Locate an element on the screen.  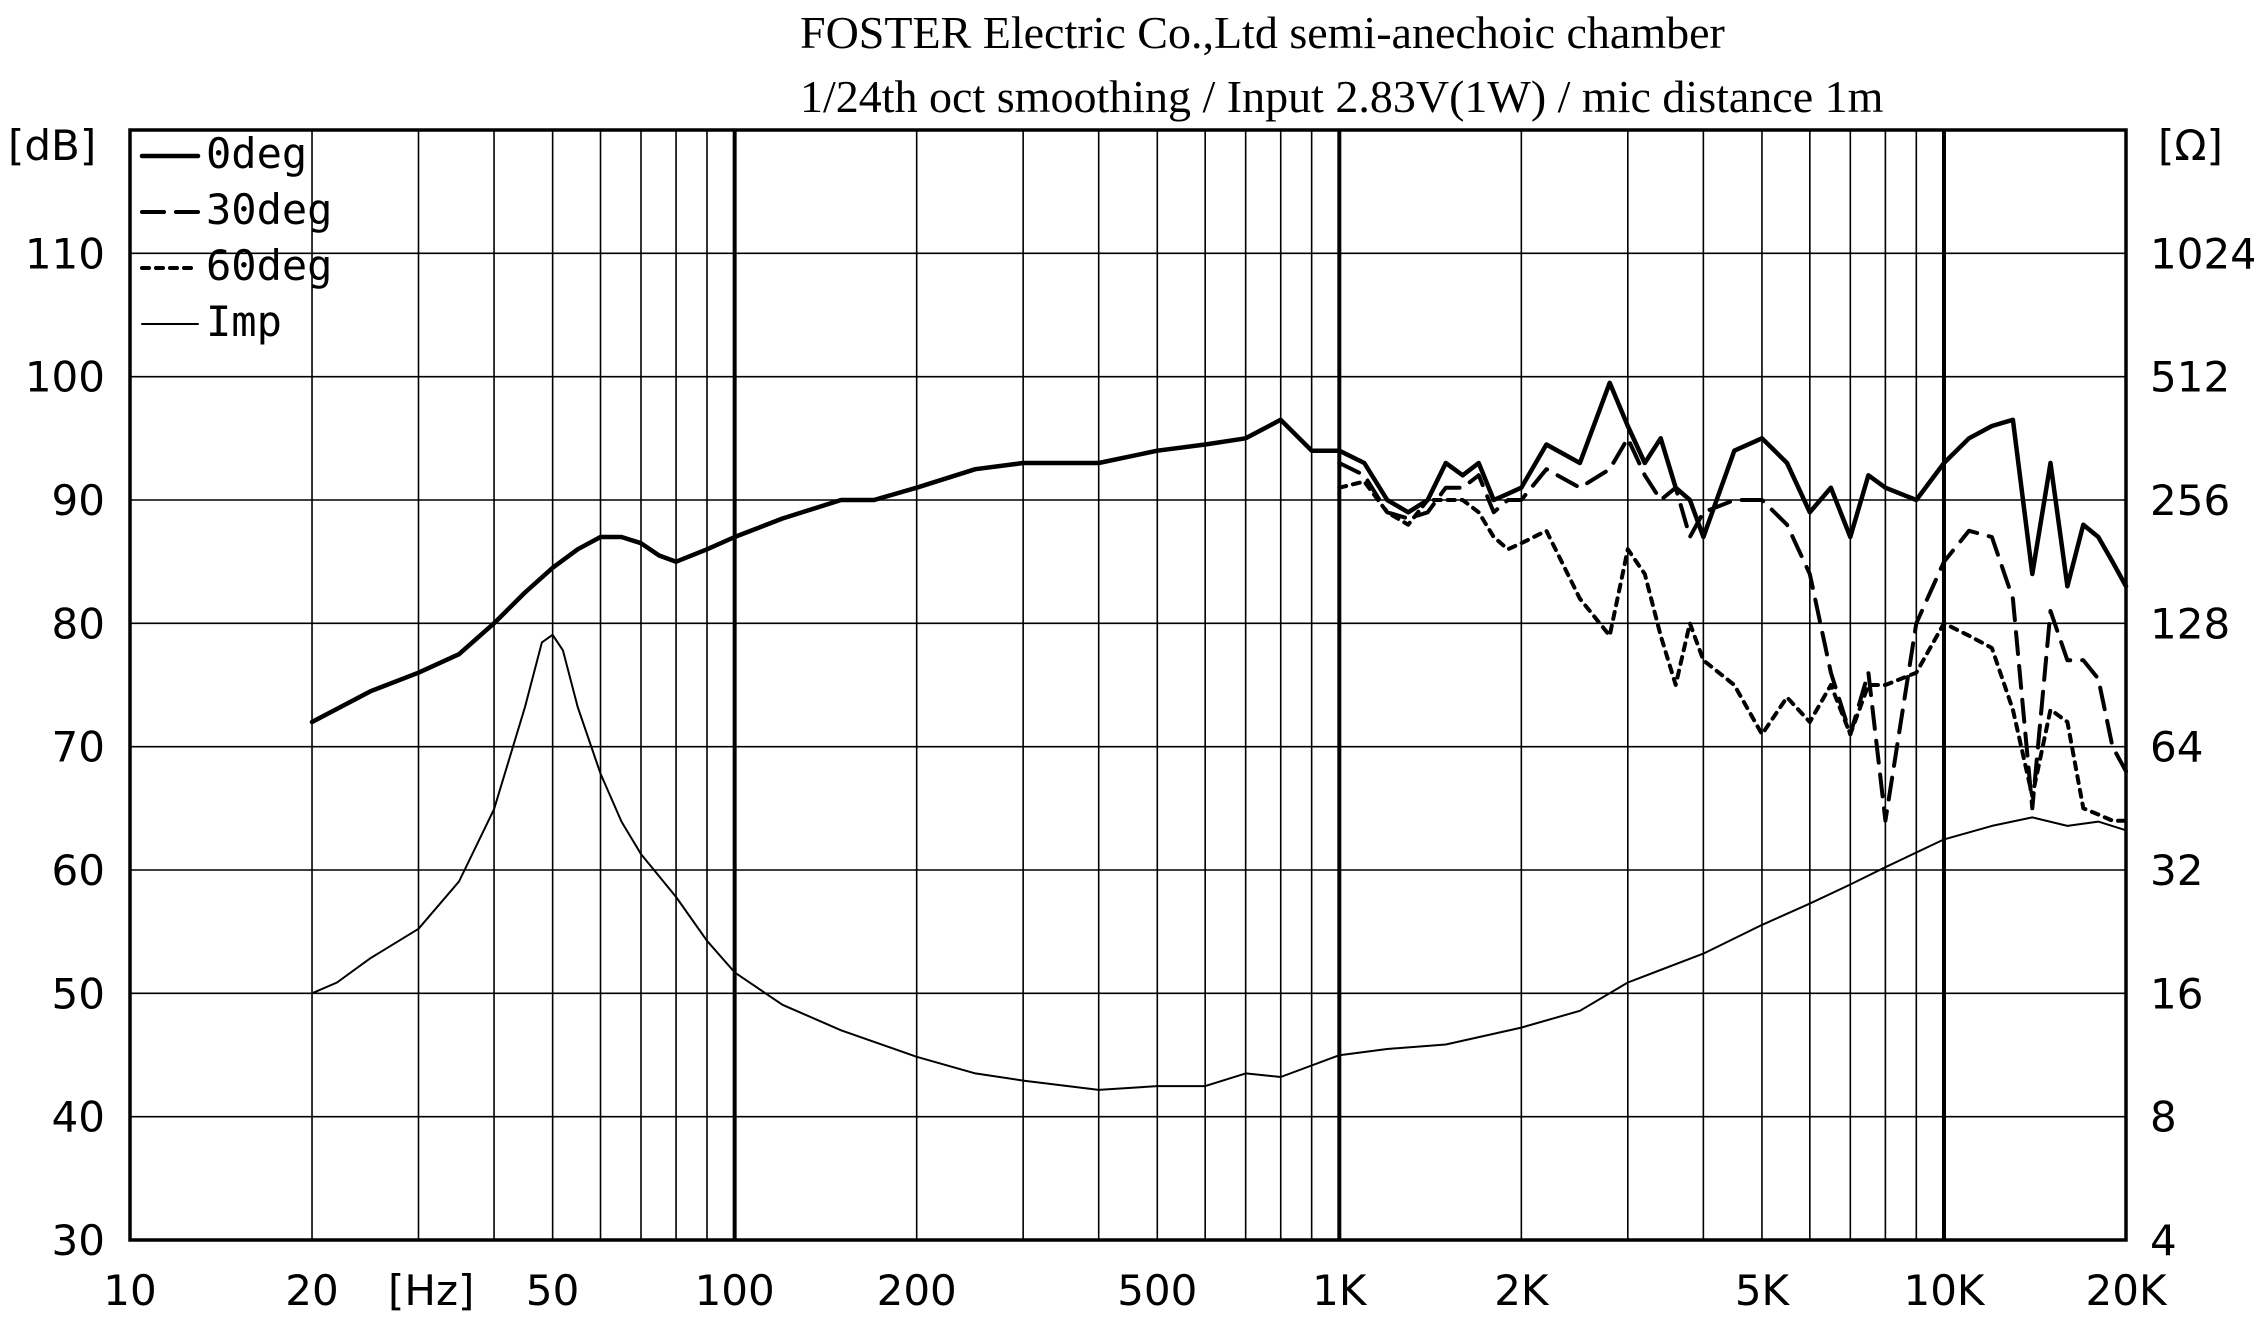
series-line-30deg is located at coordinates (1732, 629).